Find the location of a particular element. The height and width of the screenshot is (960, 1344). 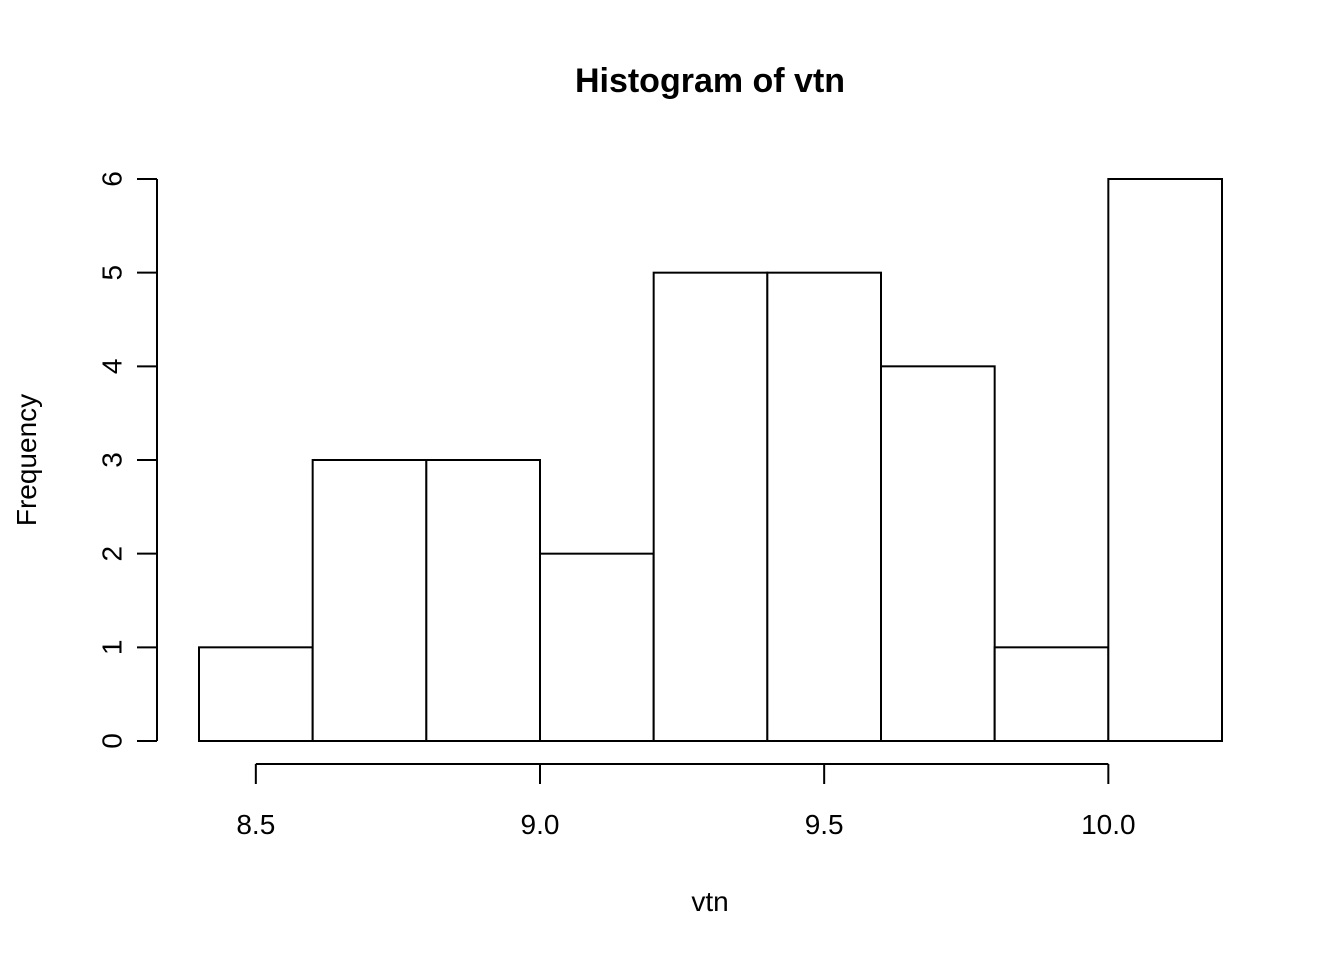

x-tick-label: 8.5 is located at coordinates (255, 824).